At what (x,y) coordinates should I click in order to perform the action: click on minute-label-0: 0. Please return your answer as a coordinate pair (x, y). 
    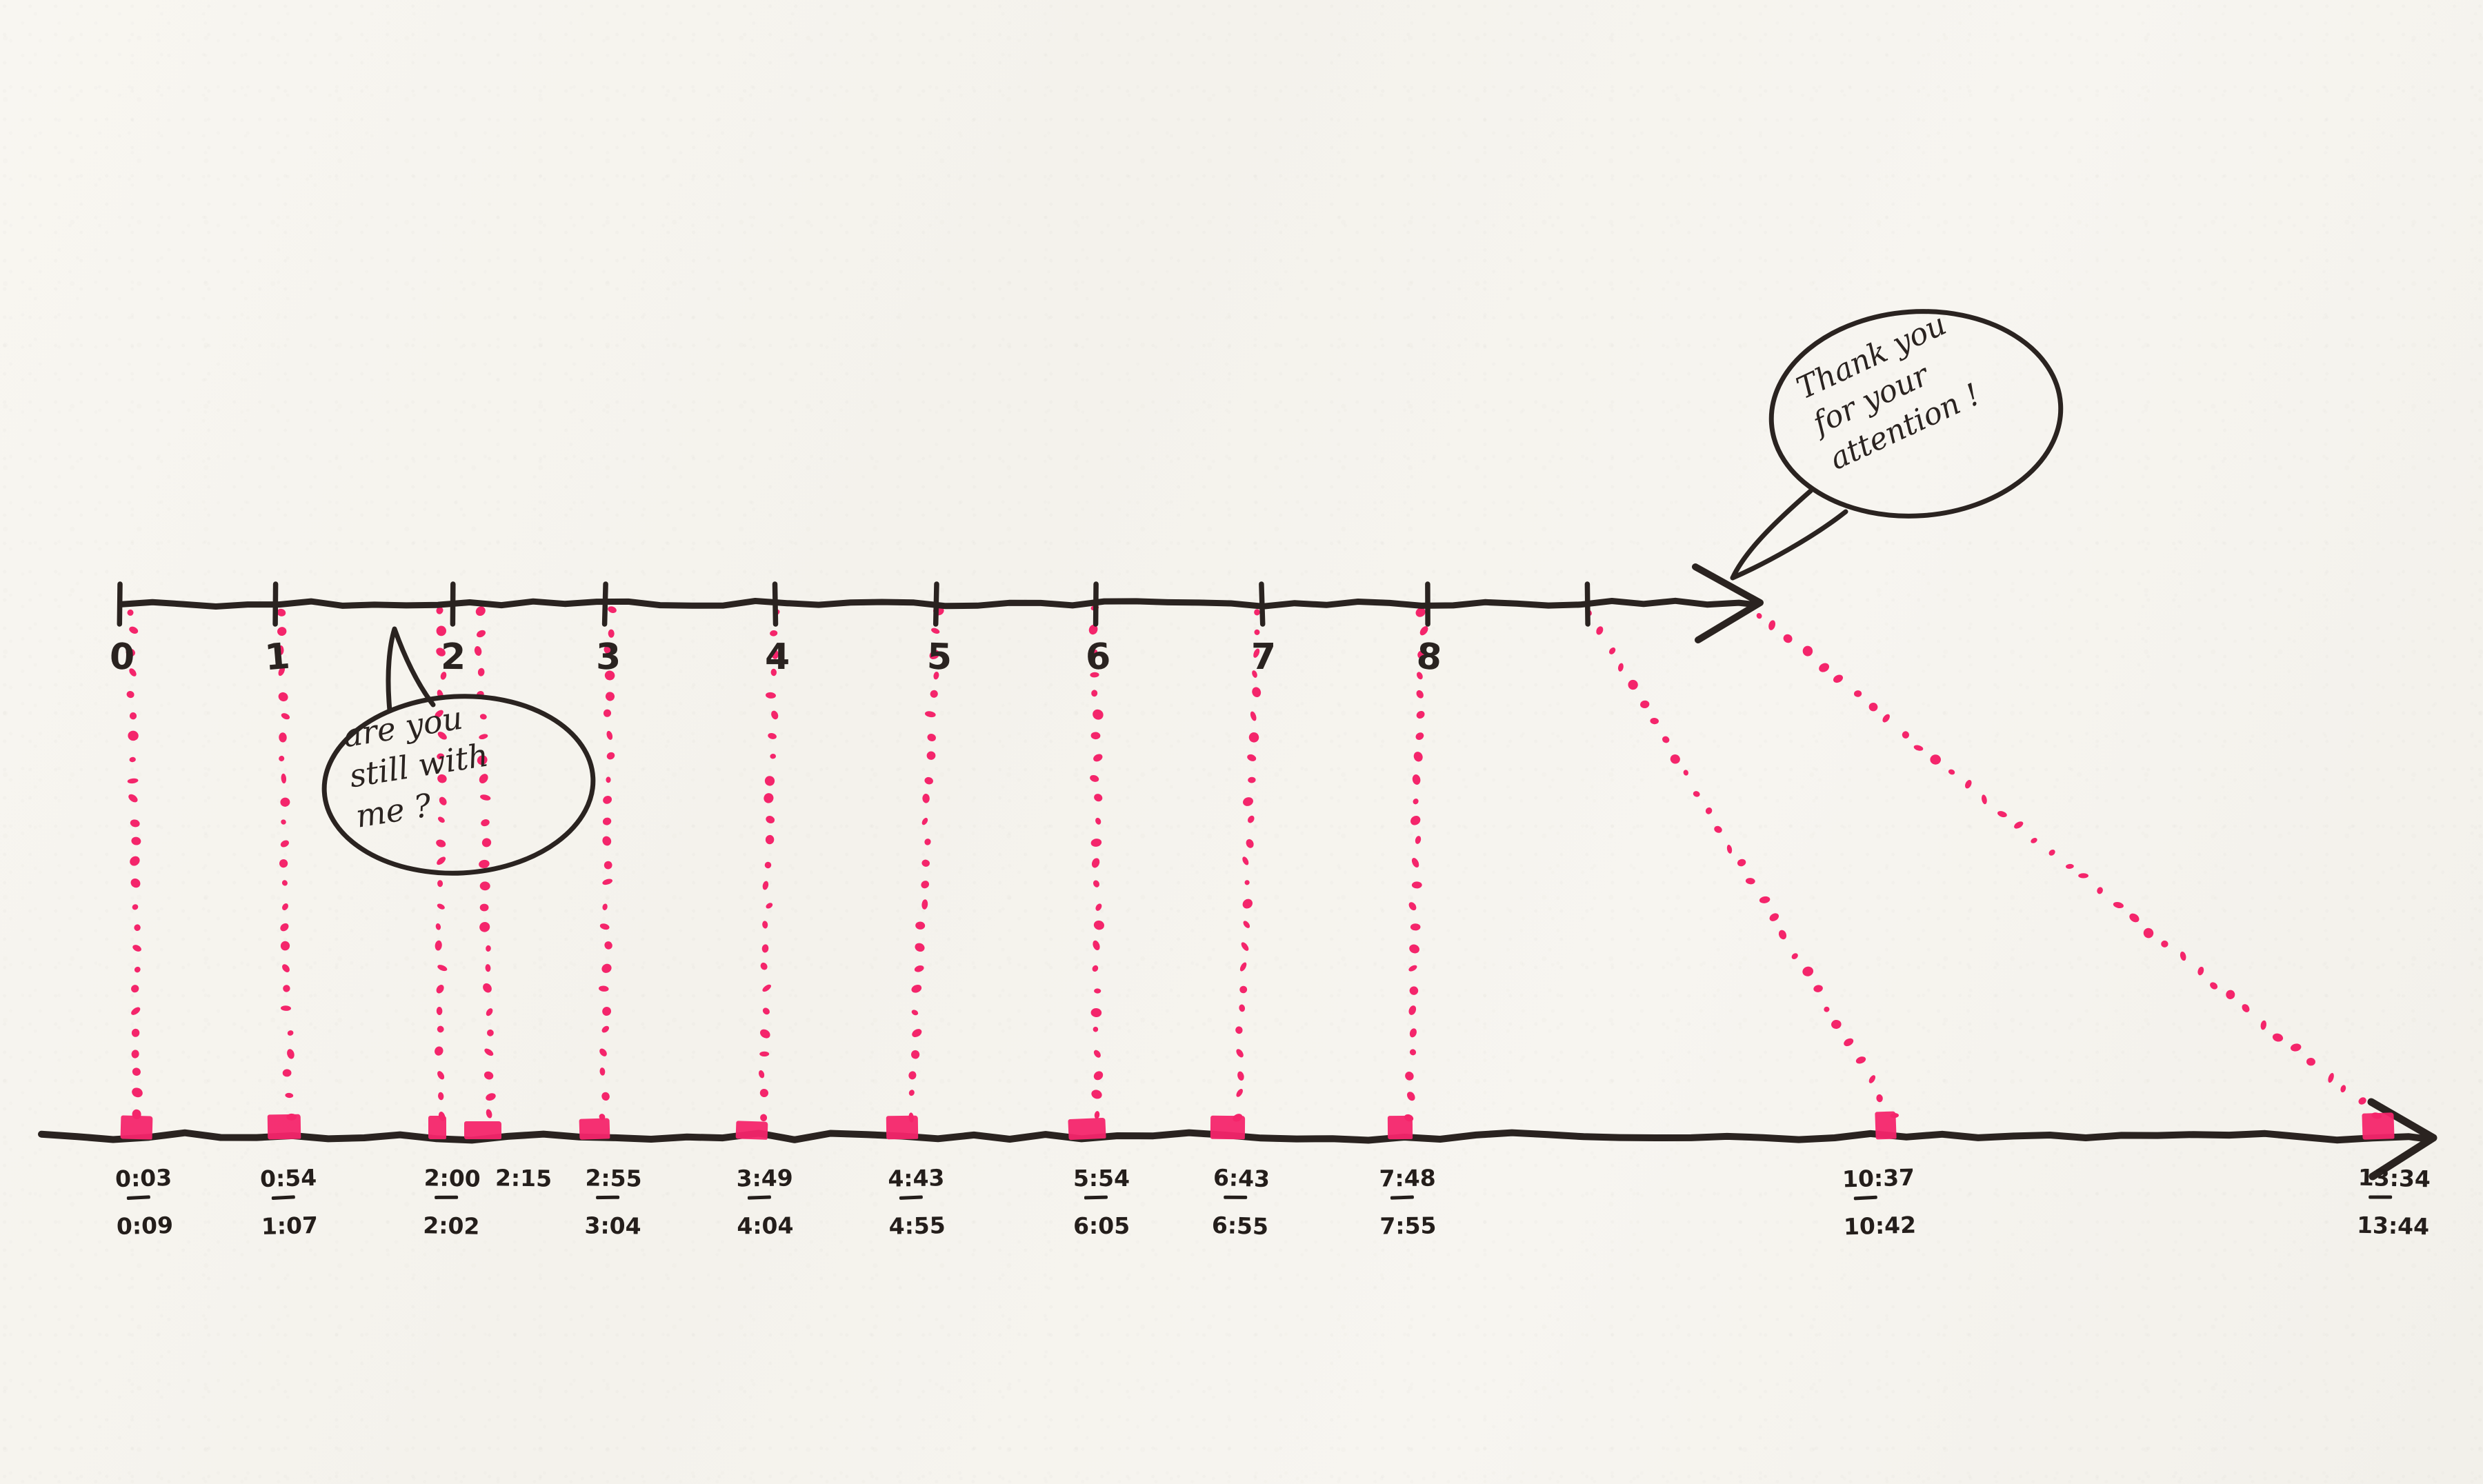
    Looking at the image, I should click on (122, 657).